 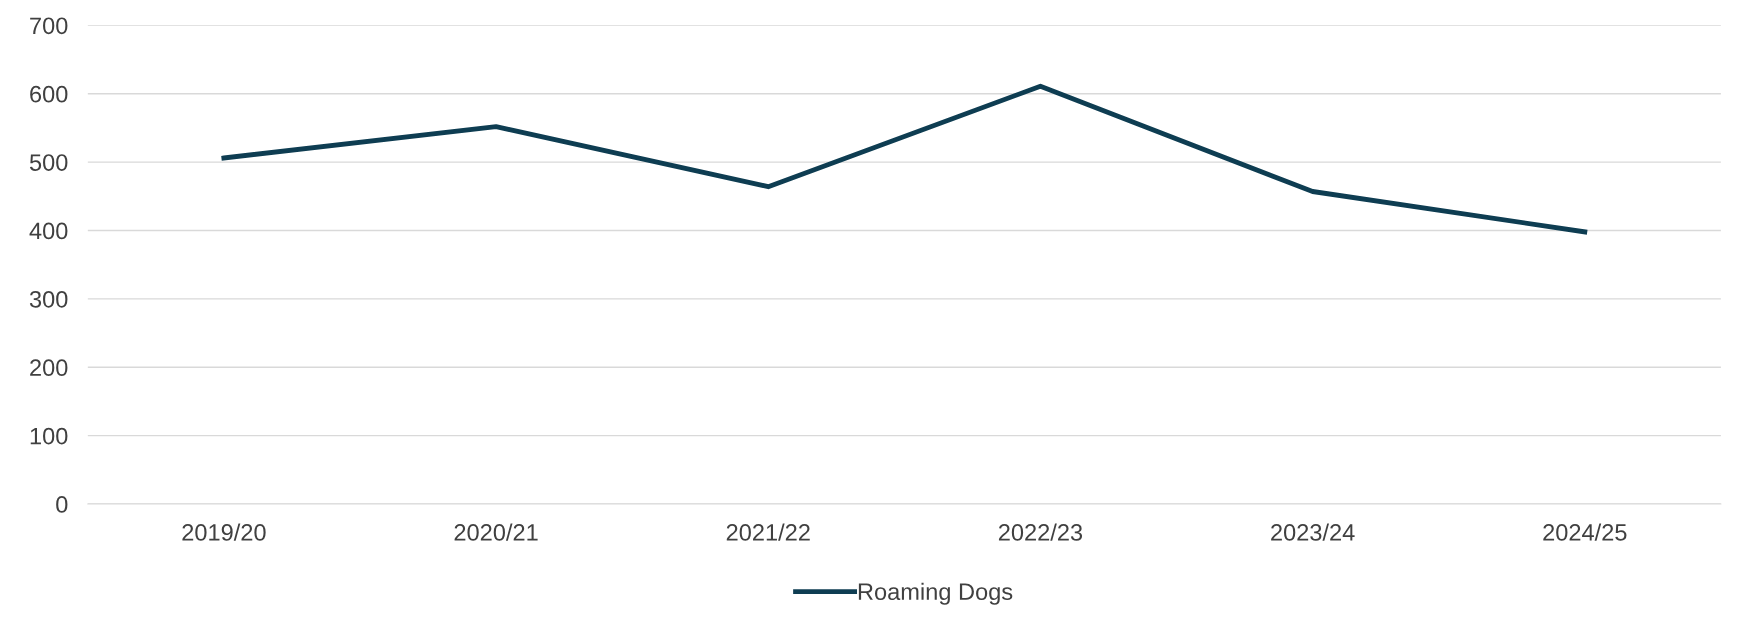 I want to click on legend-label: Roaming Dogs, so click(x=935, y=593).